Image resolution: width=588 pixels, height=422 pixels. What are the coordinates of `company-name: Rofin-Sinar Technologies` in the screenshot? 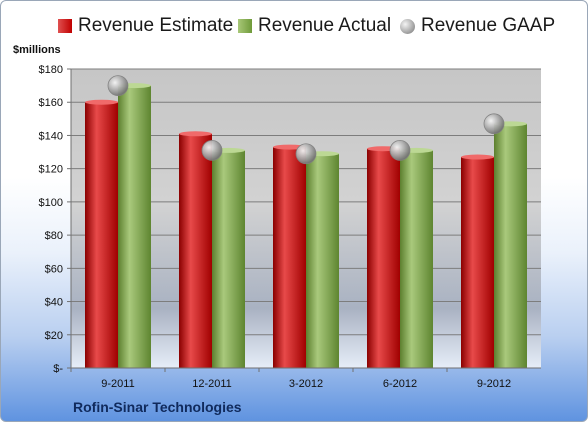 It's located at (157, 407).